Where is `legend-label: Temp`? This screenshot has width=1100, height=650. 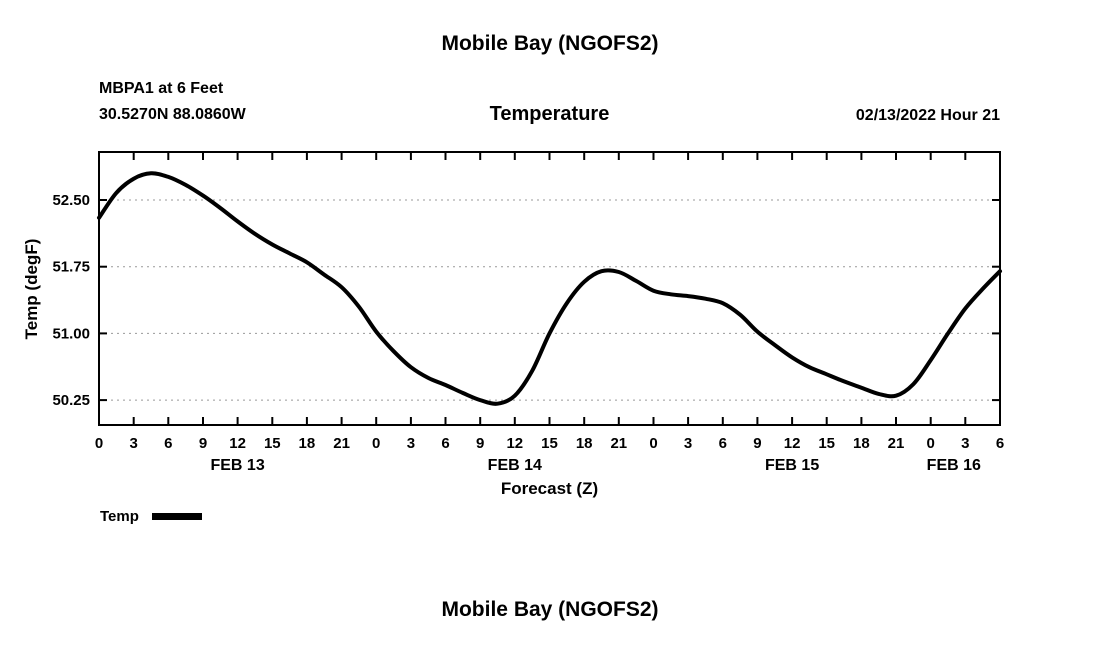
legend-label: Temp is located at coordinates (119, 516).